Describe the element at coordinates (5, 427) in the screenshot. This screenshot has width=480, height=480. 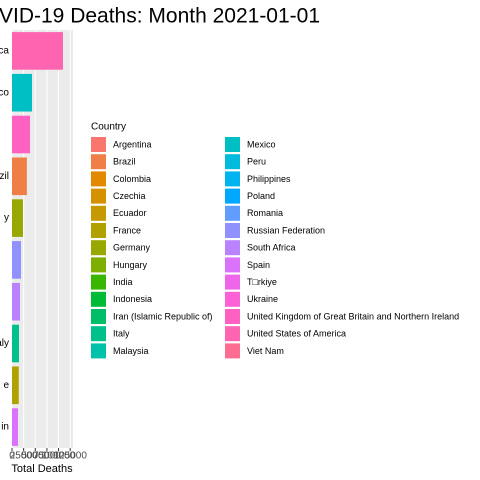
I see `y-tick-label: in` at that location.